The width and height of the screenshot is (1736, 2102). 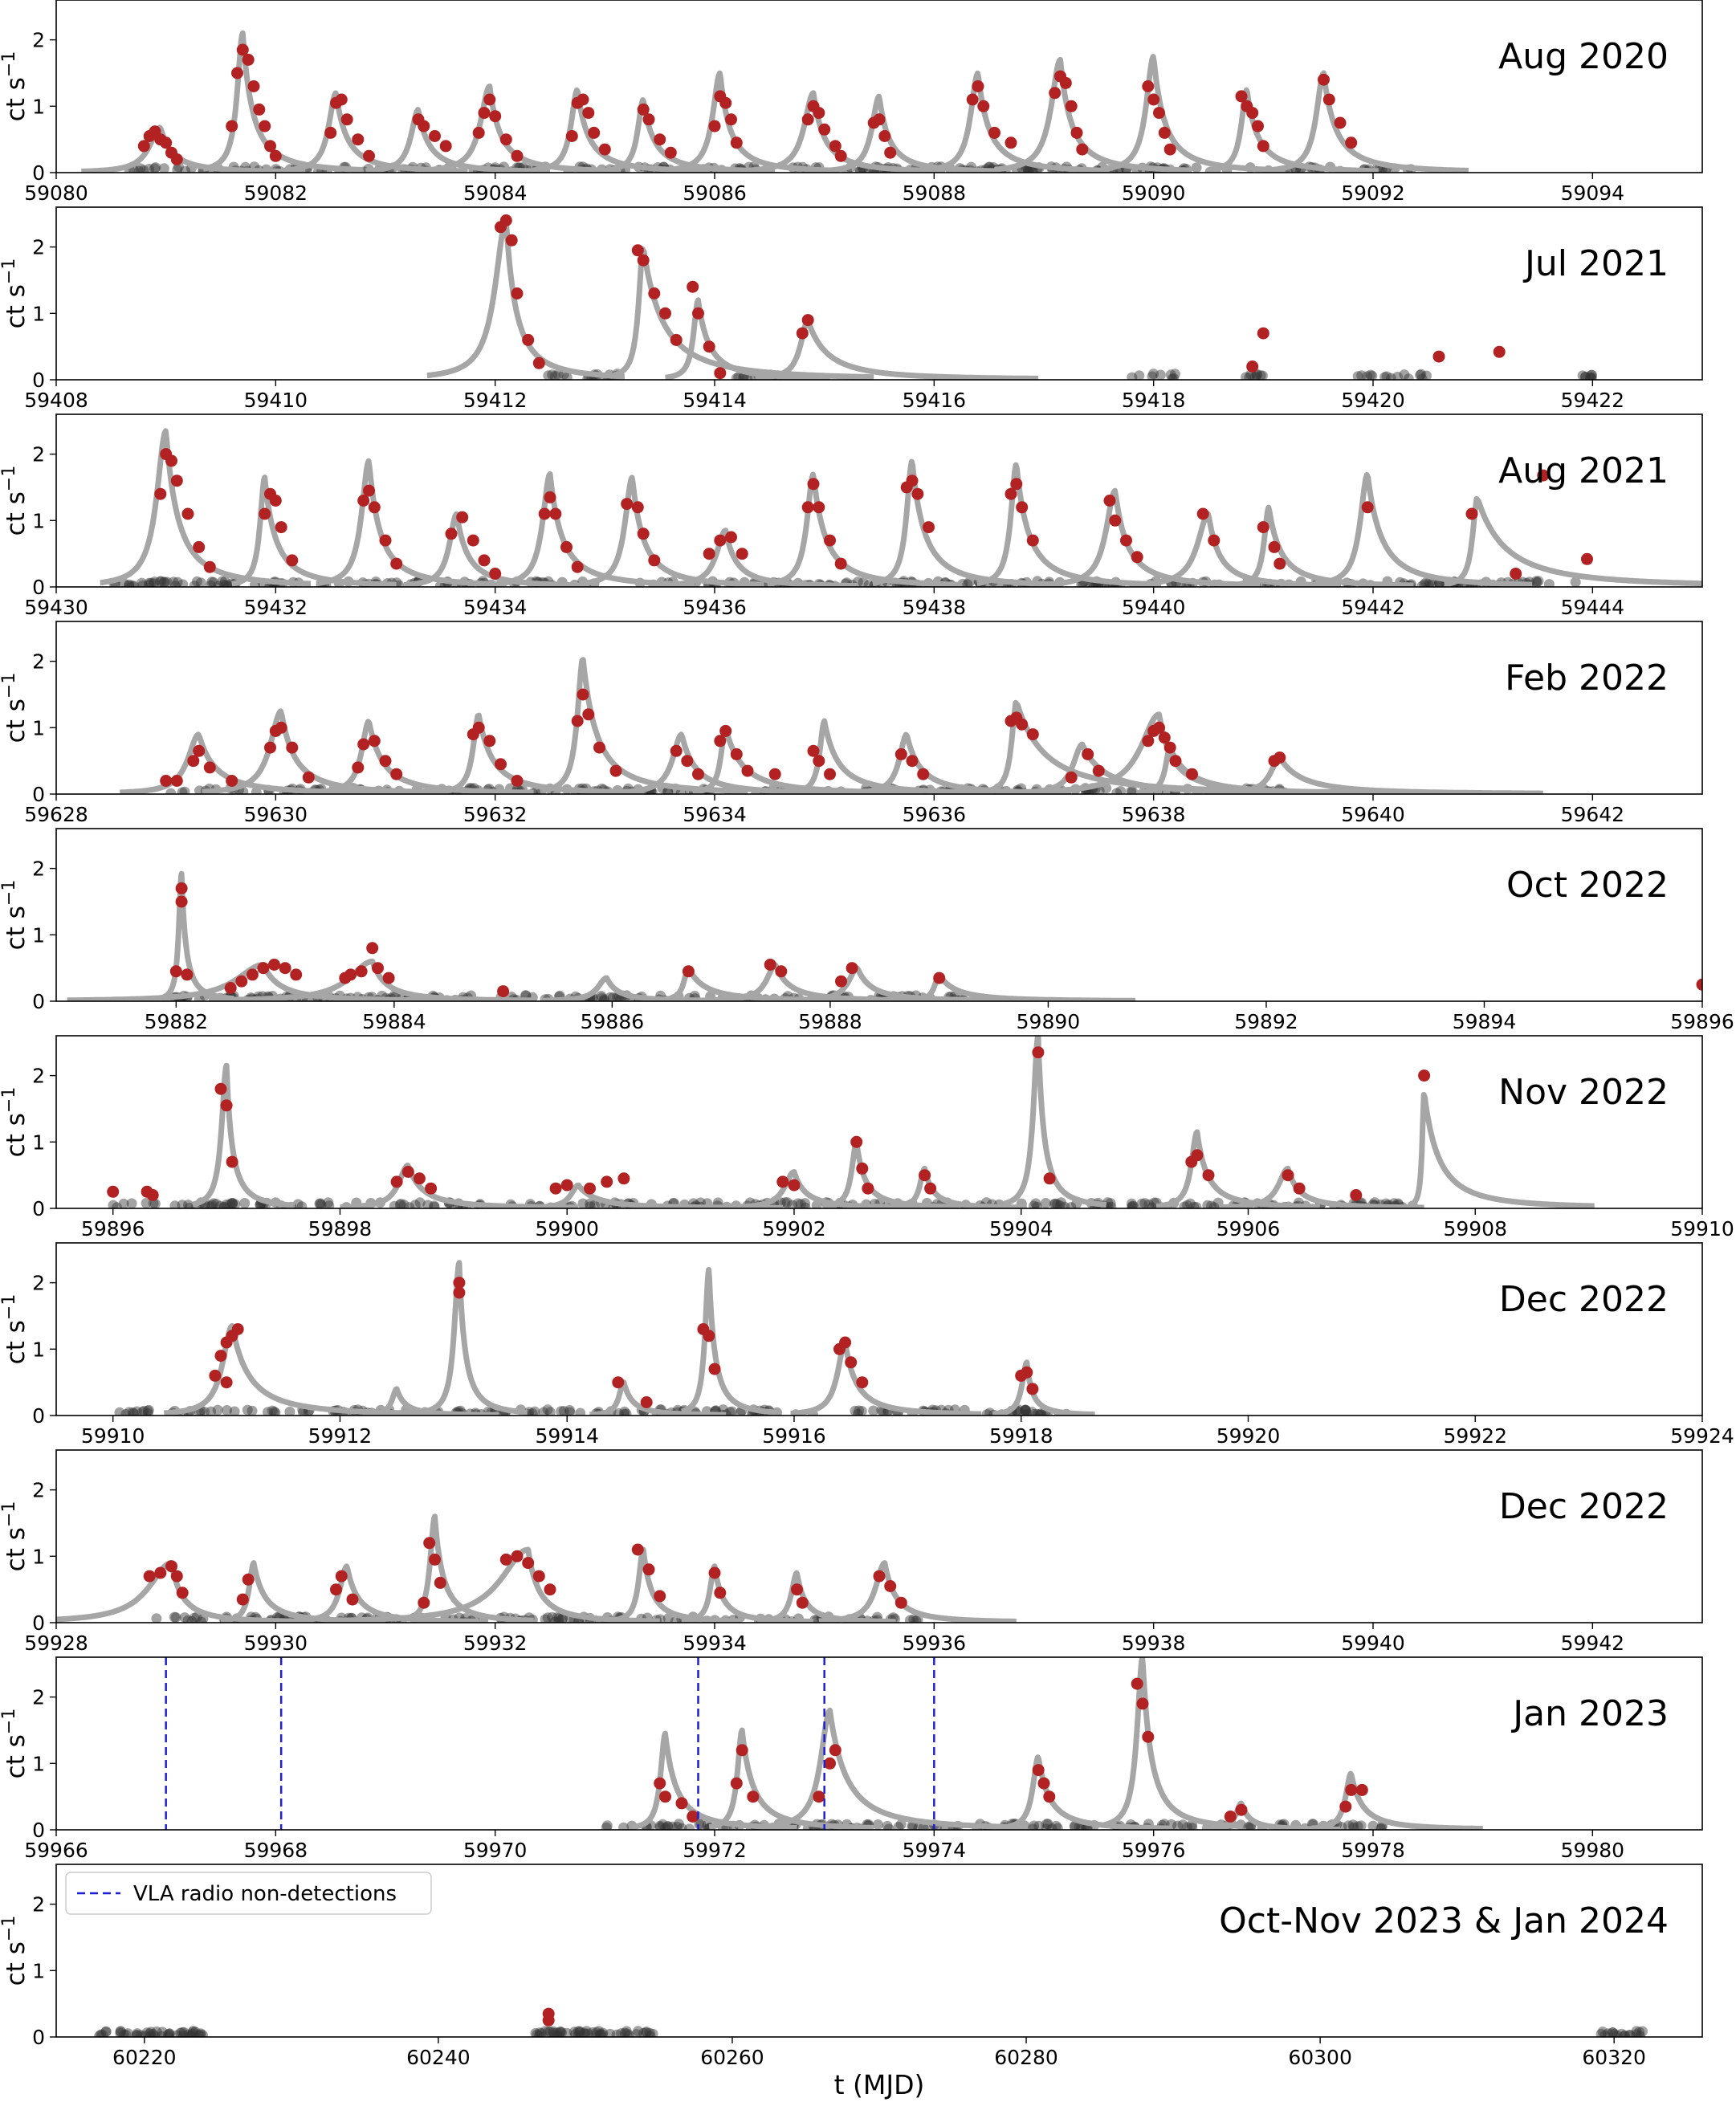 I want to click on x-tick-label: 59882, so click(x=177, y=1021).